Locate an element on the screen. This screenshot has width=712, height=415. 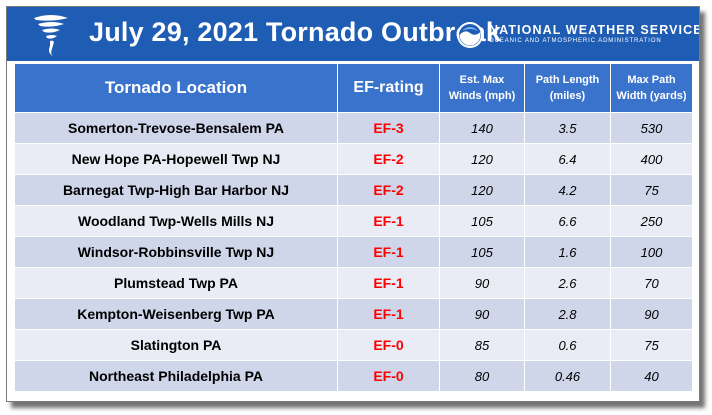
cell-ef-rating: EF-3 is located at coordinates (388, 128).